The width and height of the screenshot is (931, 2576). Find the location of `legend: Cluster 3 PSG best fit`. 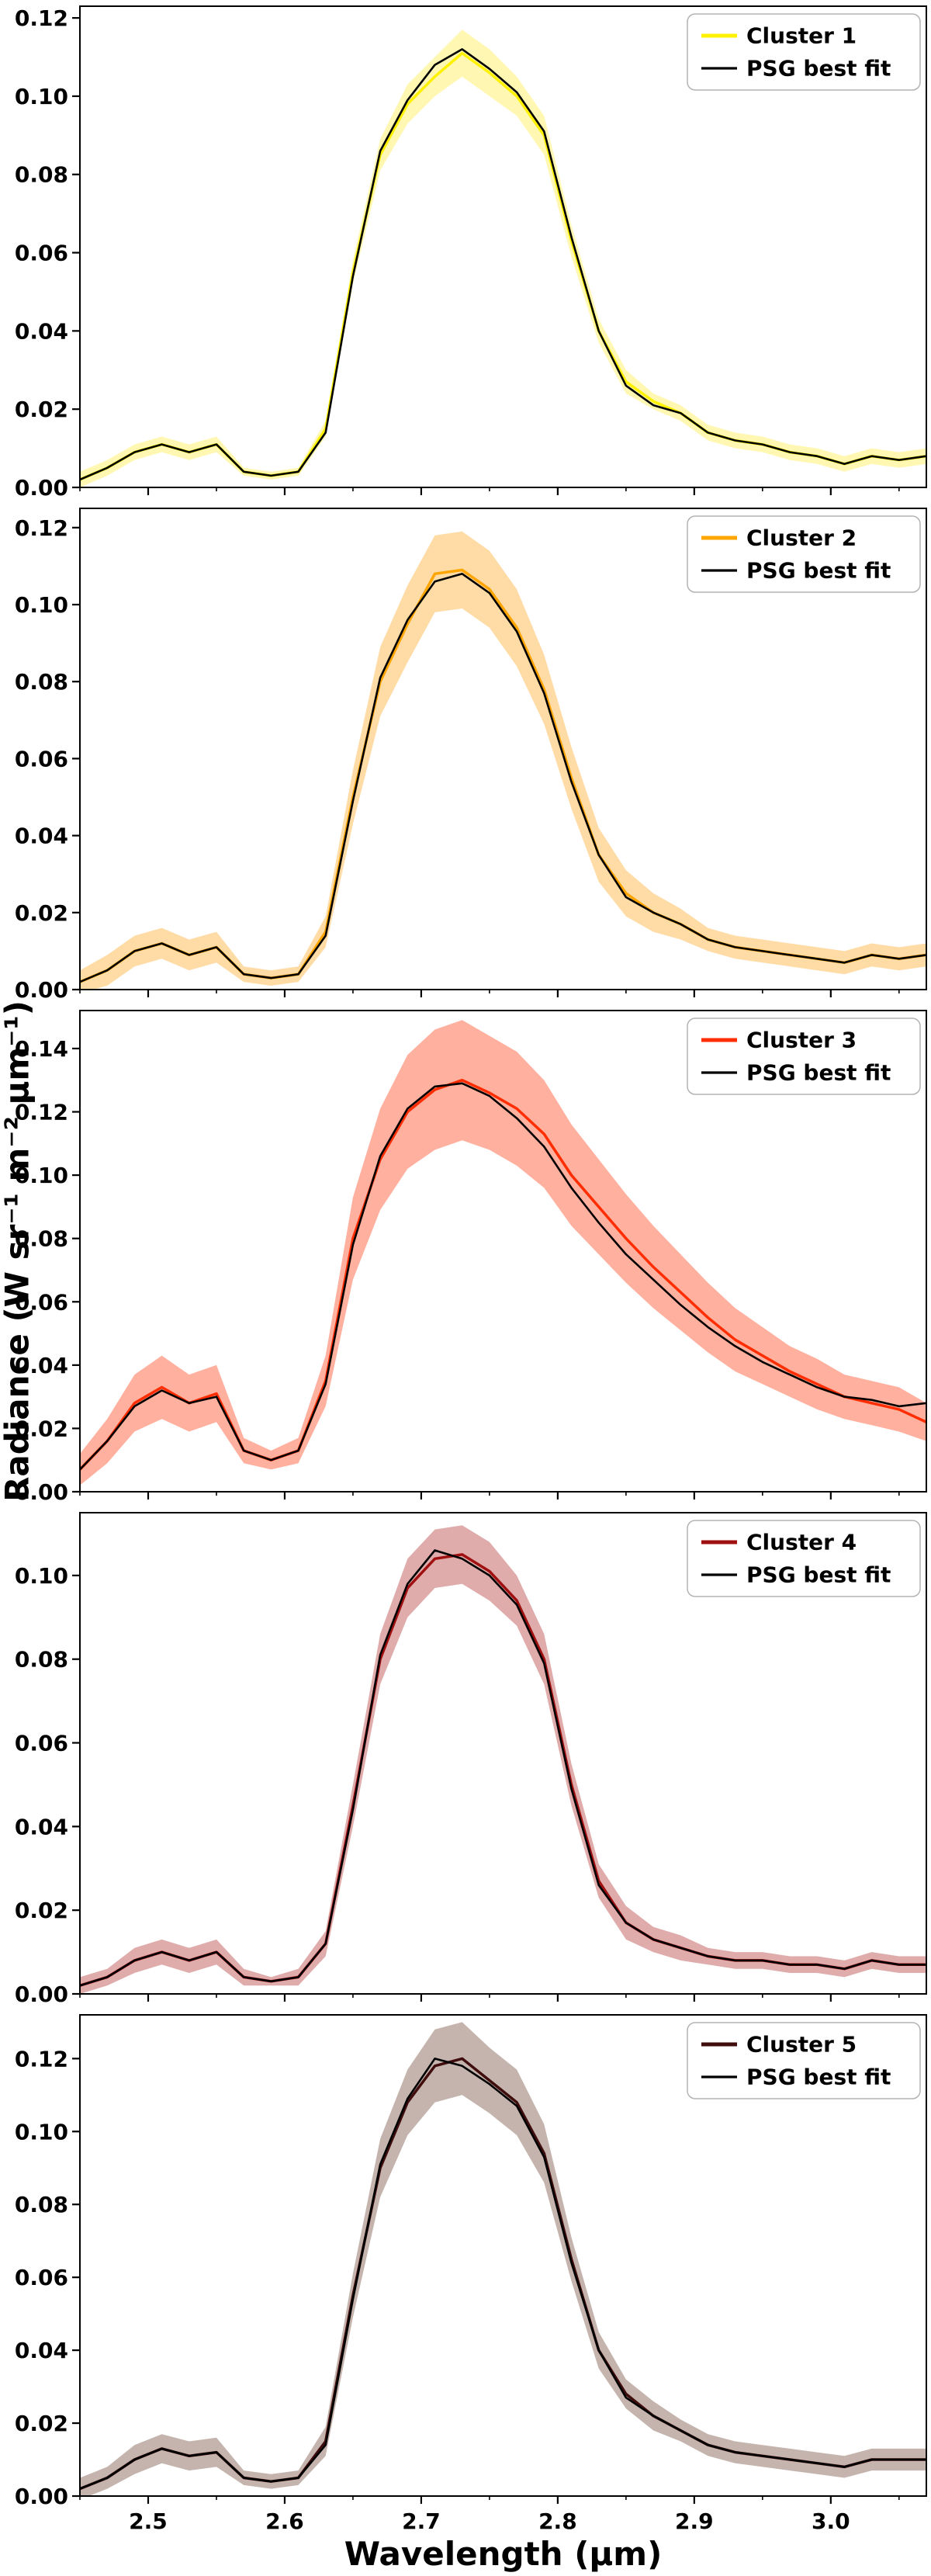

legend: Cluster 3 PSG best fit is located at coordinates (804, 1056).